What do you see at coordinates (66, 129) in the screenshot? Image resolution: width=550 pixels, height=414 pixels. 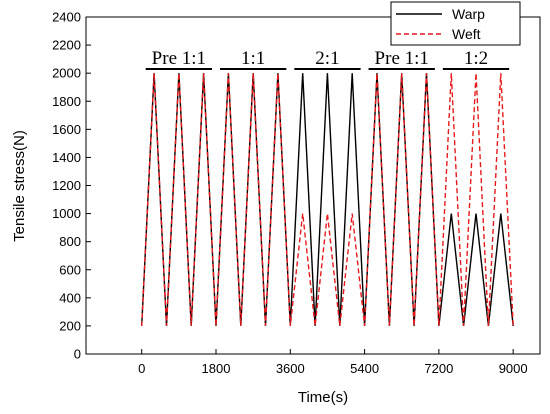 I see `y-tick-label: 1600` at bounding box center [66, 129].